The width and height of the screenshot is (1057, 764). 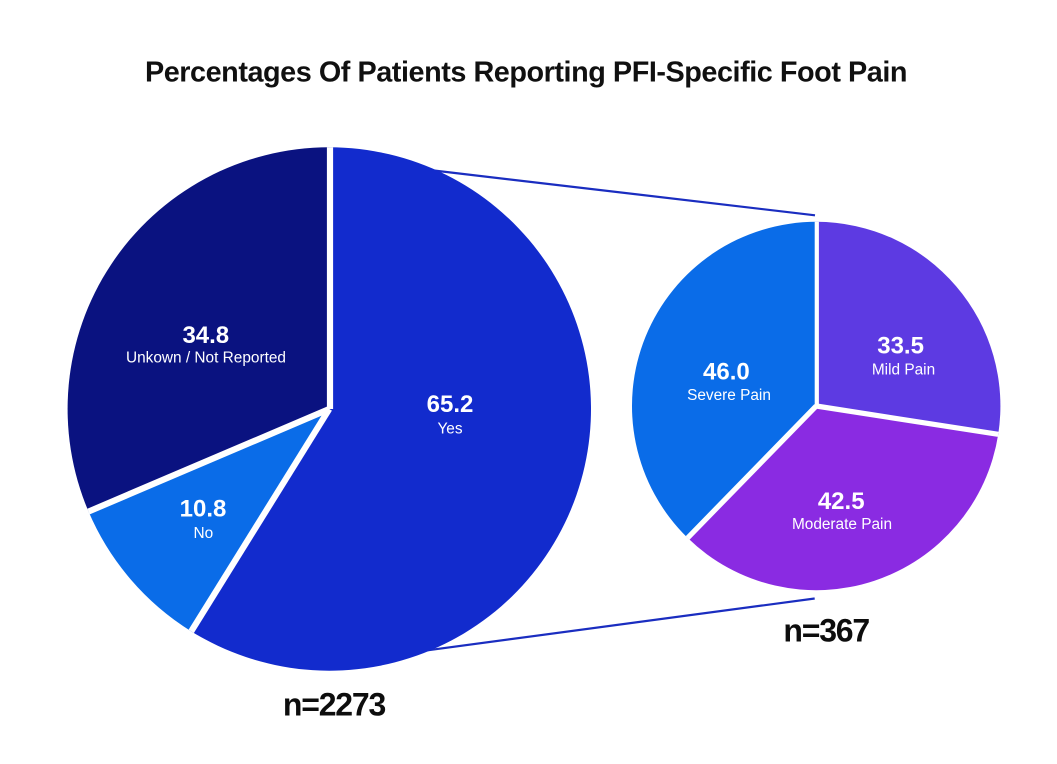 What do you see at coordinates (203, 509) in the screenshot?
I see `svg-text: 10.8` at bounding box center [203, 509].